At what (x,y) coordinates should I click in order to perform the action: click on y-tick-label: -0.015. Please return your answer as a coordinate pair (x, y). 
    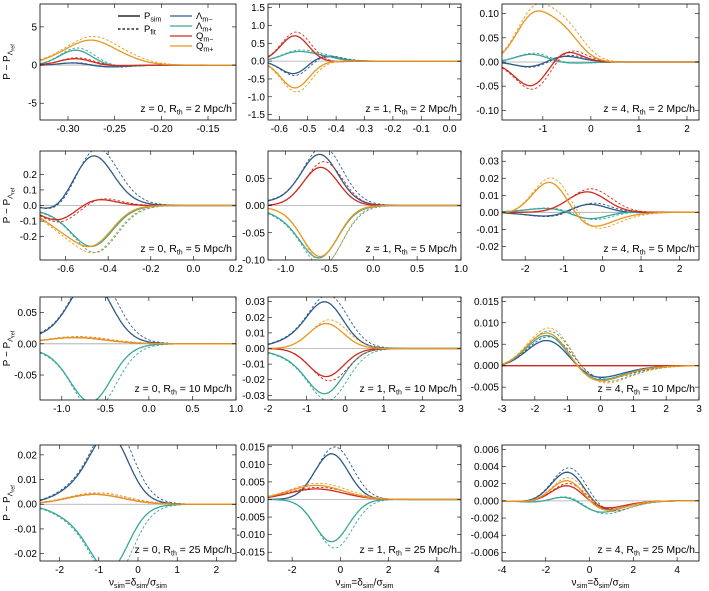
    Looking at the image, I should click on (251, 553).